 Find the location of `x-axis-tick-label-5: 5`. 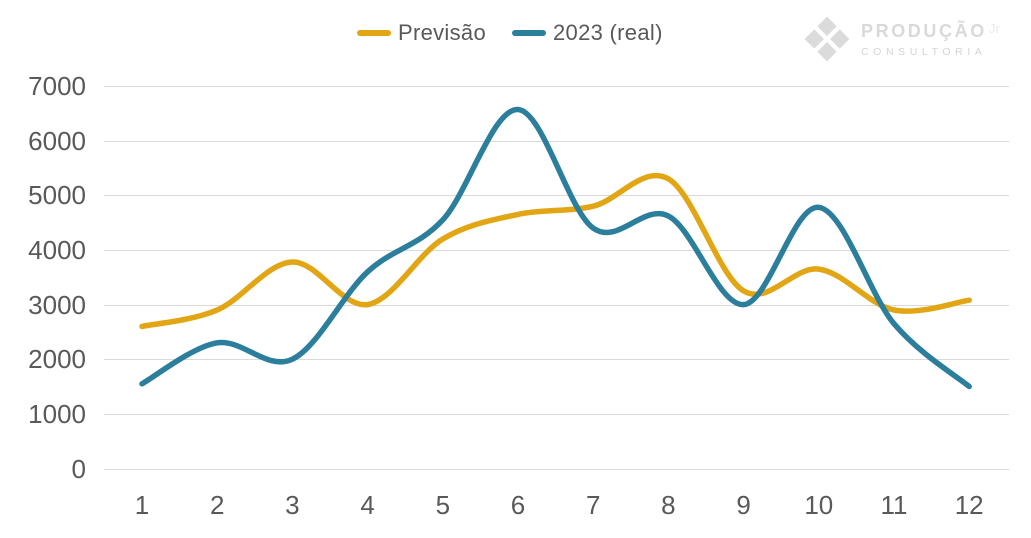

x-axis-tick-label-5: 5 is located at coordinates (443, 505).